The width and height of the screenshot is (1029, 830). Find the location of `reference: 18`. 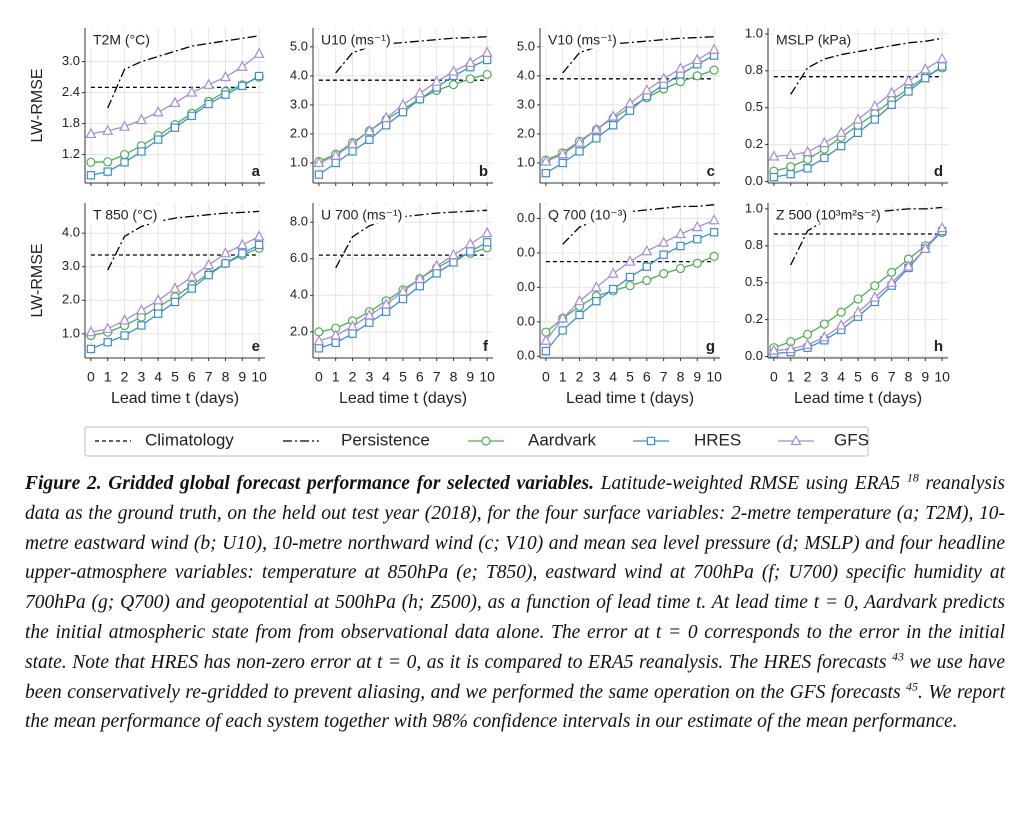

reference: 18 is located at coordinates (912, 477).